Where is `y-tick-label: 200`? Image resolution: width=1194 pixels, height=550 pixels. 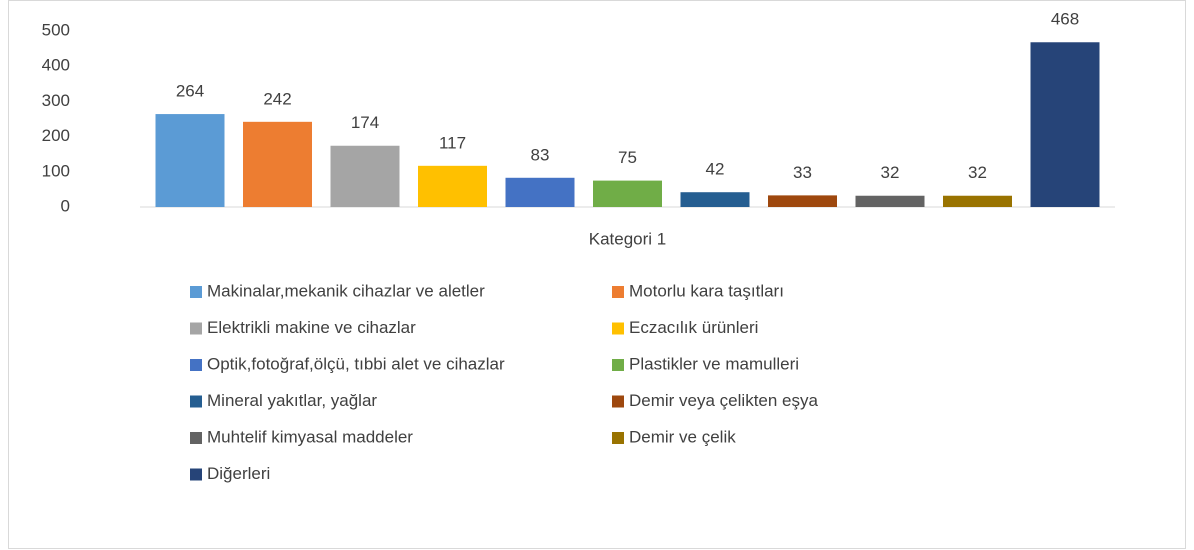
y-tick-label: 200 is located at coordinates (56, 135).